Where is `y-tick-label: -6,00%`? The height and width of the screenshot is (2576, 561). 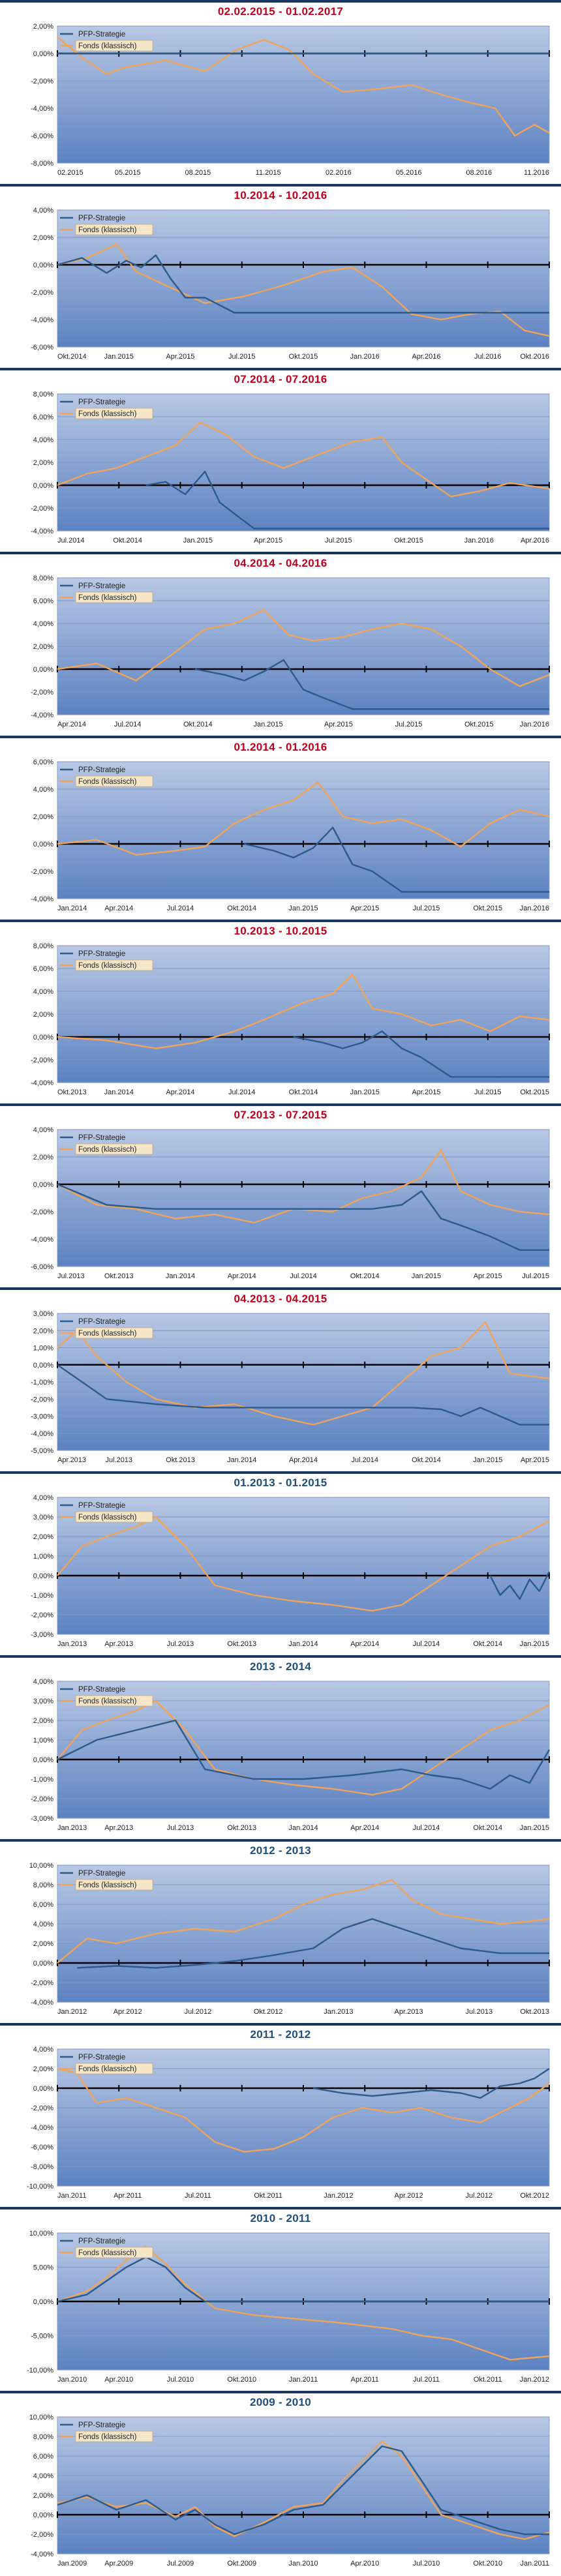
y-tick-label: -6,00% is located at coordinates (42, 1267).